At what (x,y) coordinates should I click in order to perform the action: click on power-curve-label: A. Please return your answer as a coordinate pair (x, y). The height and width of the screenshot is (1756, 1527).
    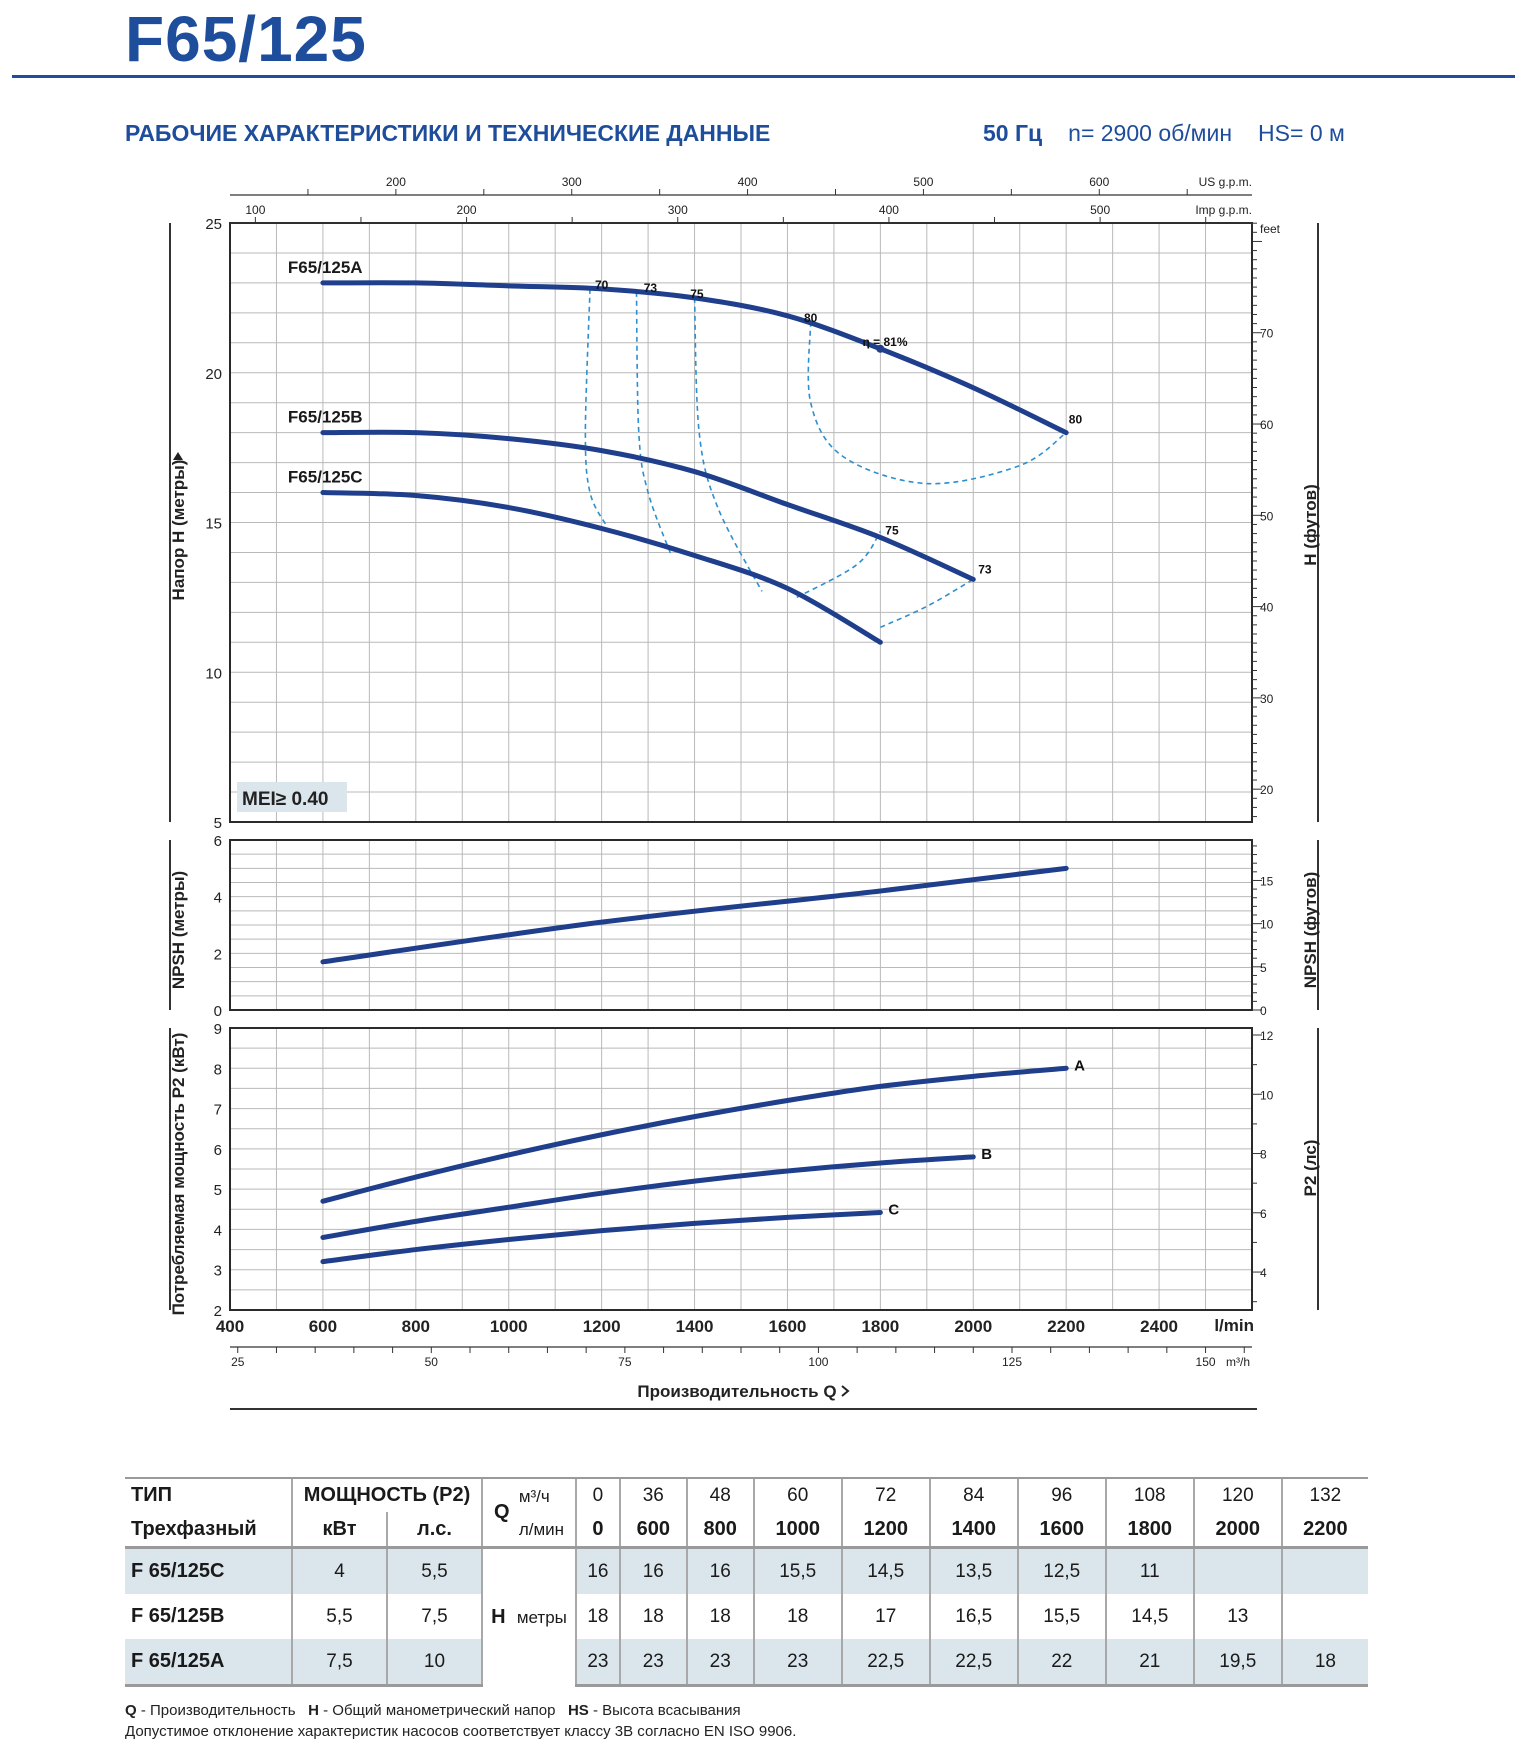
    Looking at the image, I should click on (1079, 1065).